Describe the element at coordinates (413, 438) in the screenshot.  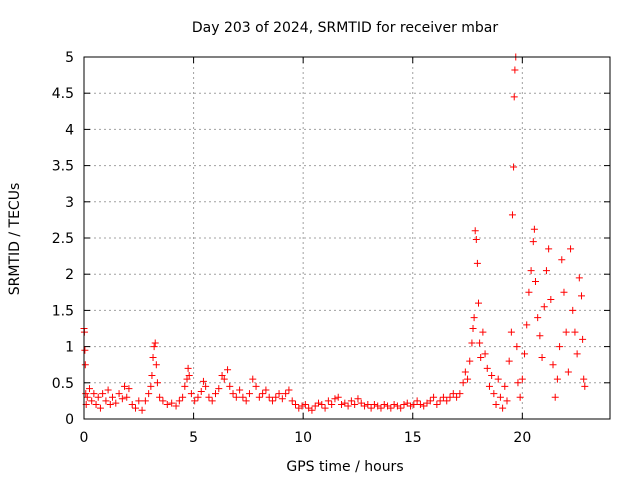
I see `x-tick-label: 15` at that location.